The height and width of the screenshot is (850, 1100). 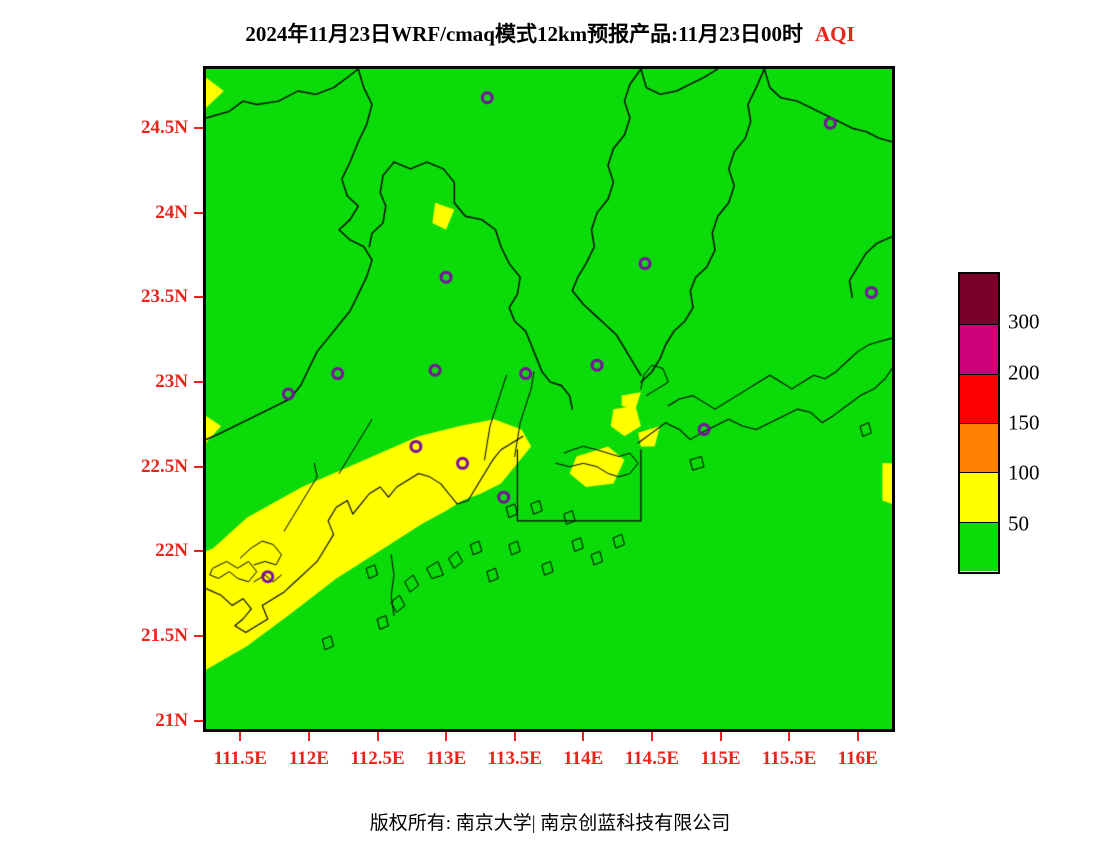 I want to click on colorbar-band-severe, so click(x=979, y=299).